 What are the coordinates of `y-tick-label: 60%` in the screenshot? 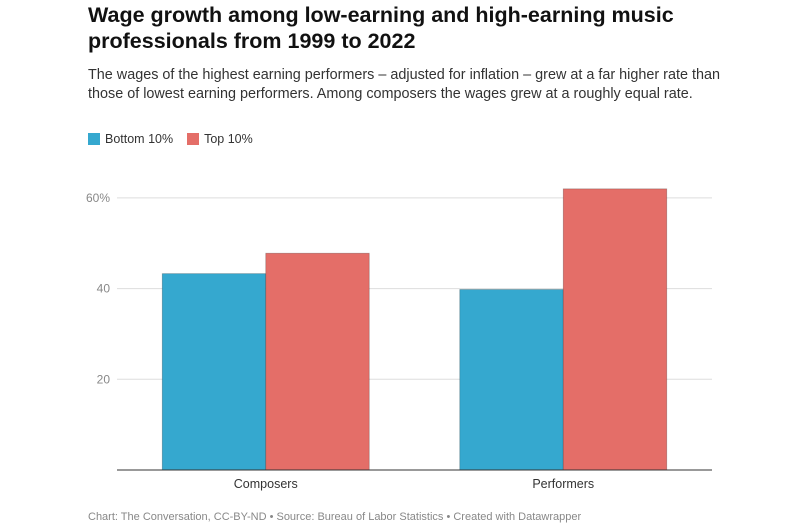 It's located at (98, 198).